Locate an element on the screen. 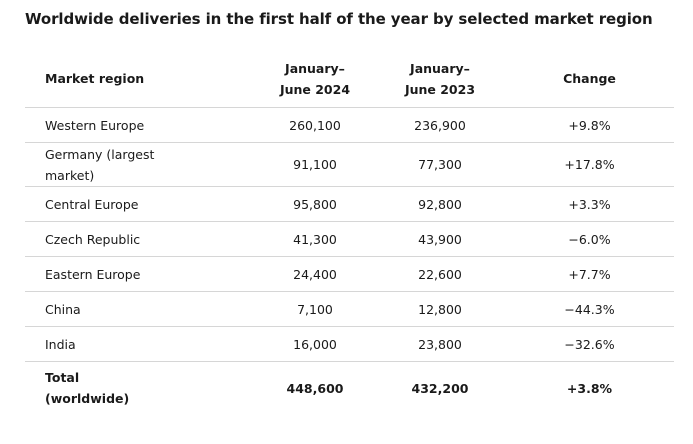  cell-jun-2023: 77,300 is located at coordinates (440, 164).